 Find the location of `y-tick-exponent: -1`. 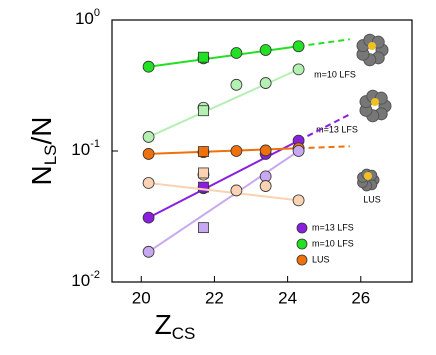

y-tick-exponent: -1 is located at coordinates (95, 144).